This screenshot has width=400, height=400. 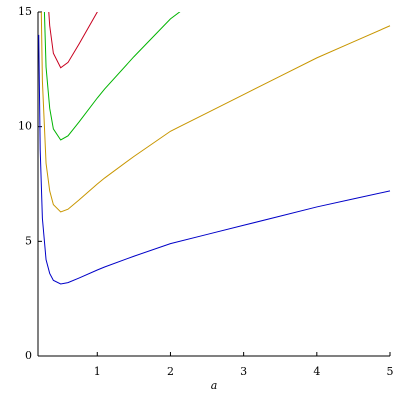 What do you see at coordinates (25, 126) in the screenshot?
I see `y-tick-label: 10` at bounding box center [25, 126].